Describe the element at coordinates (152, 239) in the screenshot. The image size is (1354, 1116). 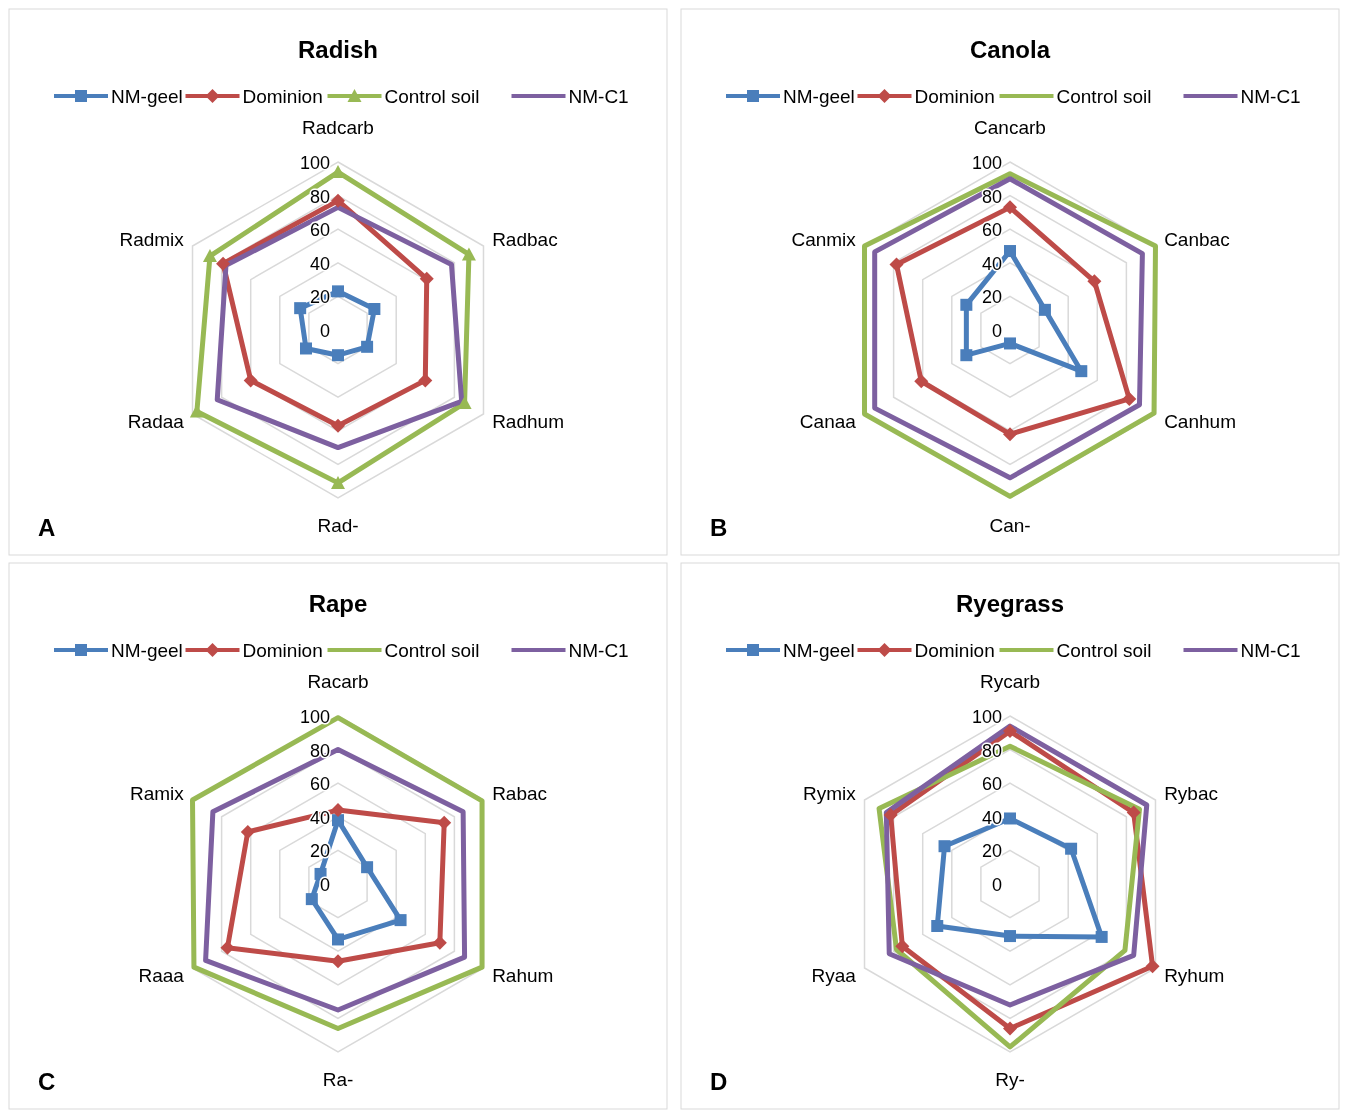
I see `spoke-label: Radmix` at that location.